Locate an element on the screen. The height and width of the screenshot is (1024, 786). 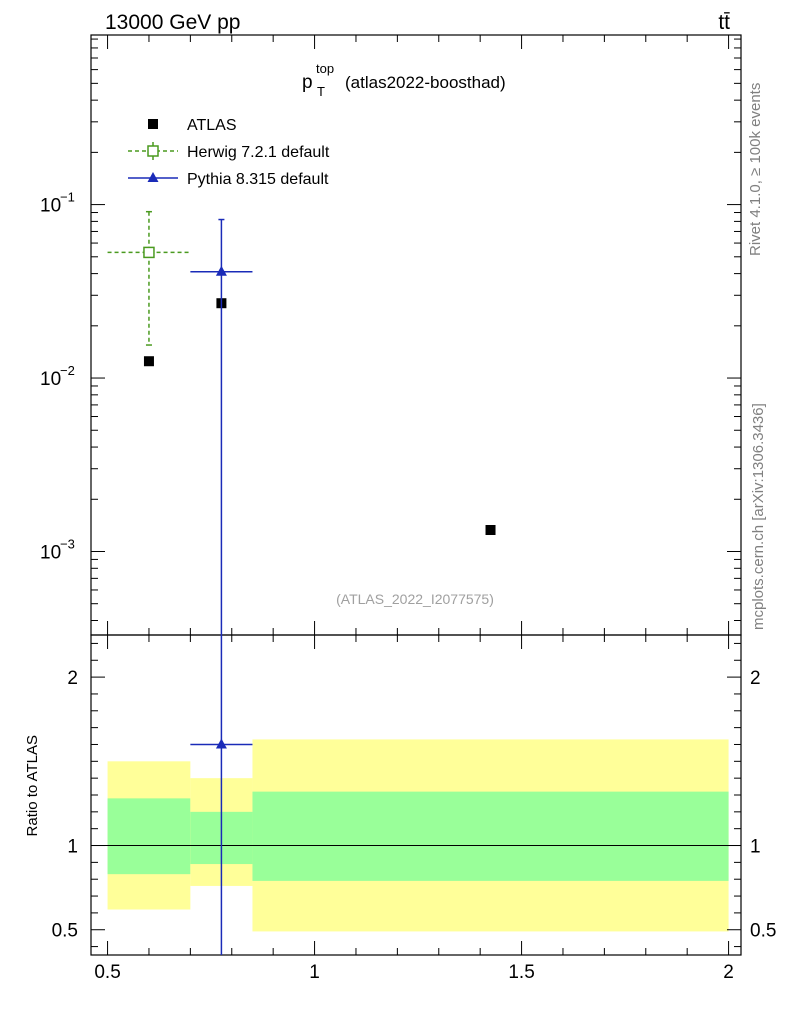
ratio-bands is located at coordinates (418, 835).